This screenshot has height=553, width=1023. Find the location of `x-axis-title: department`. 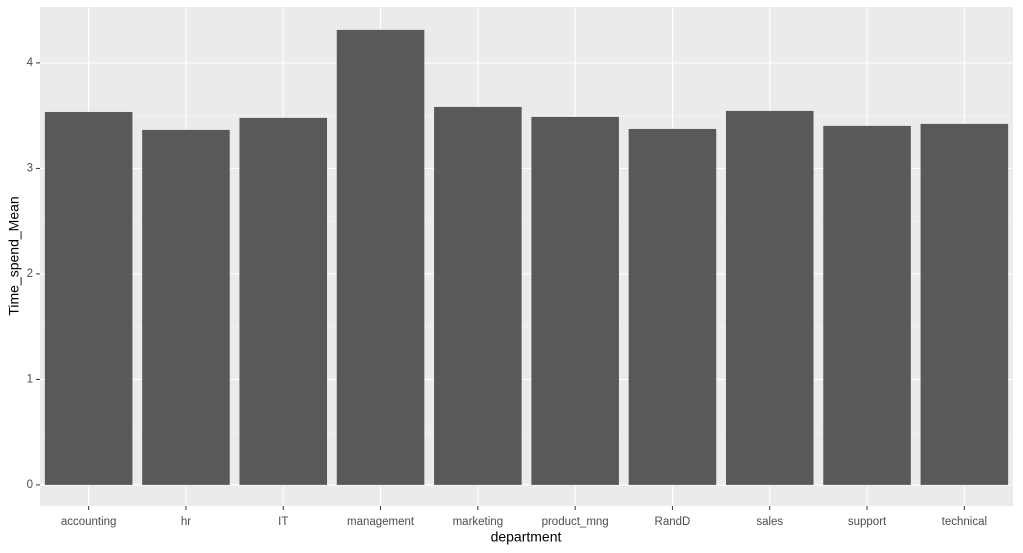

x-axis-title: department is located at coordinates (526, 537).